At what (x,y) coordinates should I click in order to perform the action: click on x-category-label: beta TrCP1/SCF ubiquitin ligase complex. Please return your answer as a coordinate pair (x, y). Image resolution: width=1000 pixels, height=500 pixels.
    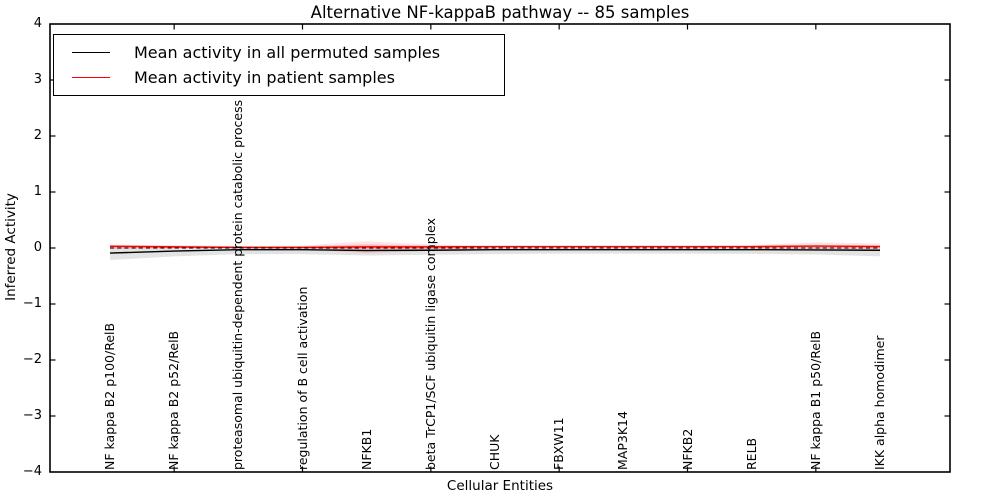
    Looking at the image, I should click on (430, 344).